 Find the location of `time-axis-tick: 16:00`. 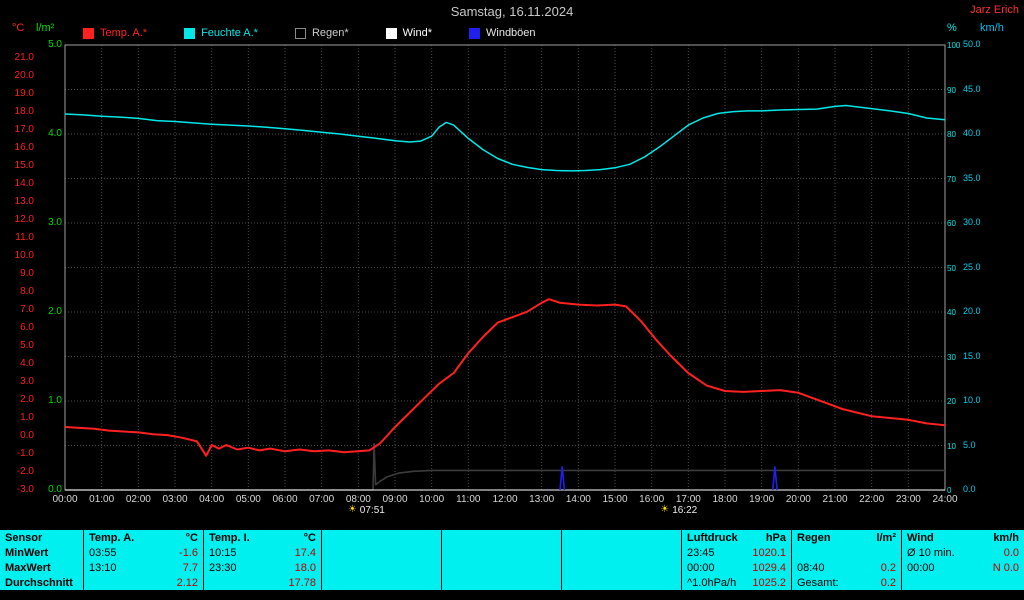

time-axis-tick: 16:00 is located at coordinates (652, 499).